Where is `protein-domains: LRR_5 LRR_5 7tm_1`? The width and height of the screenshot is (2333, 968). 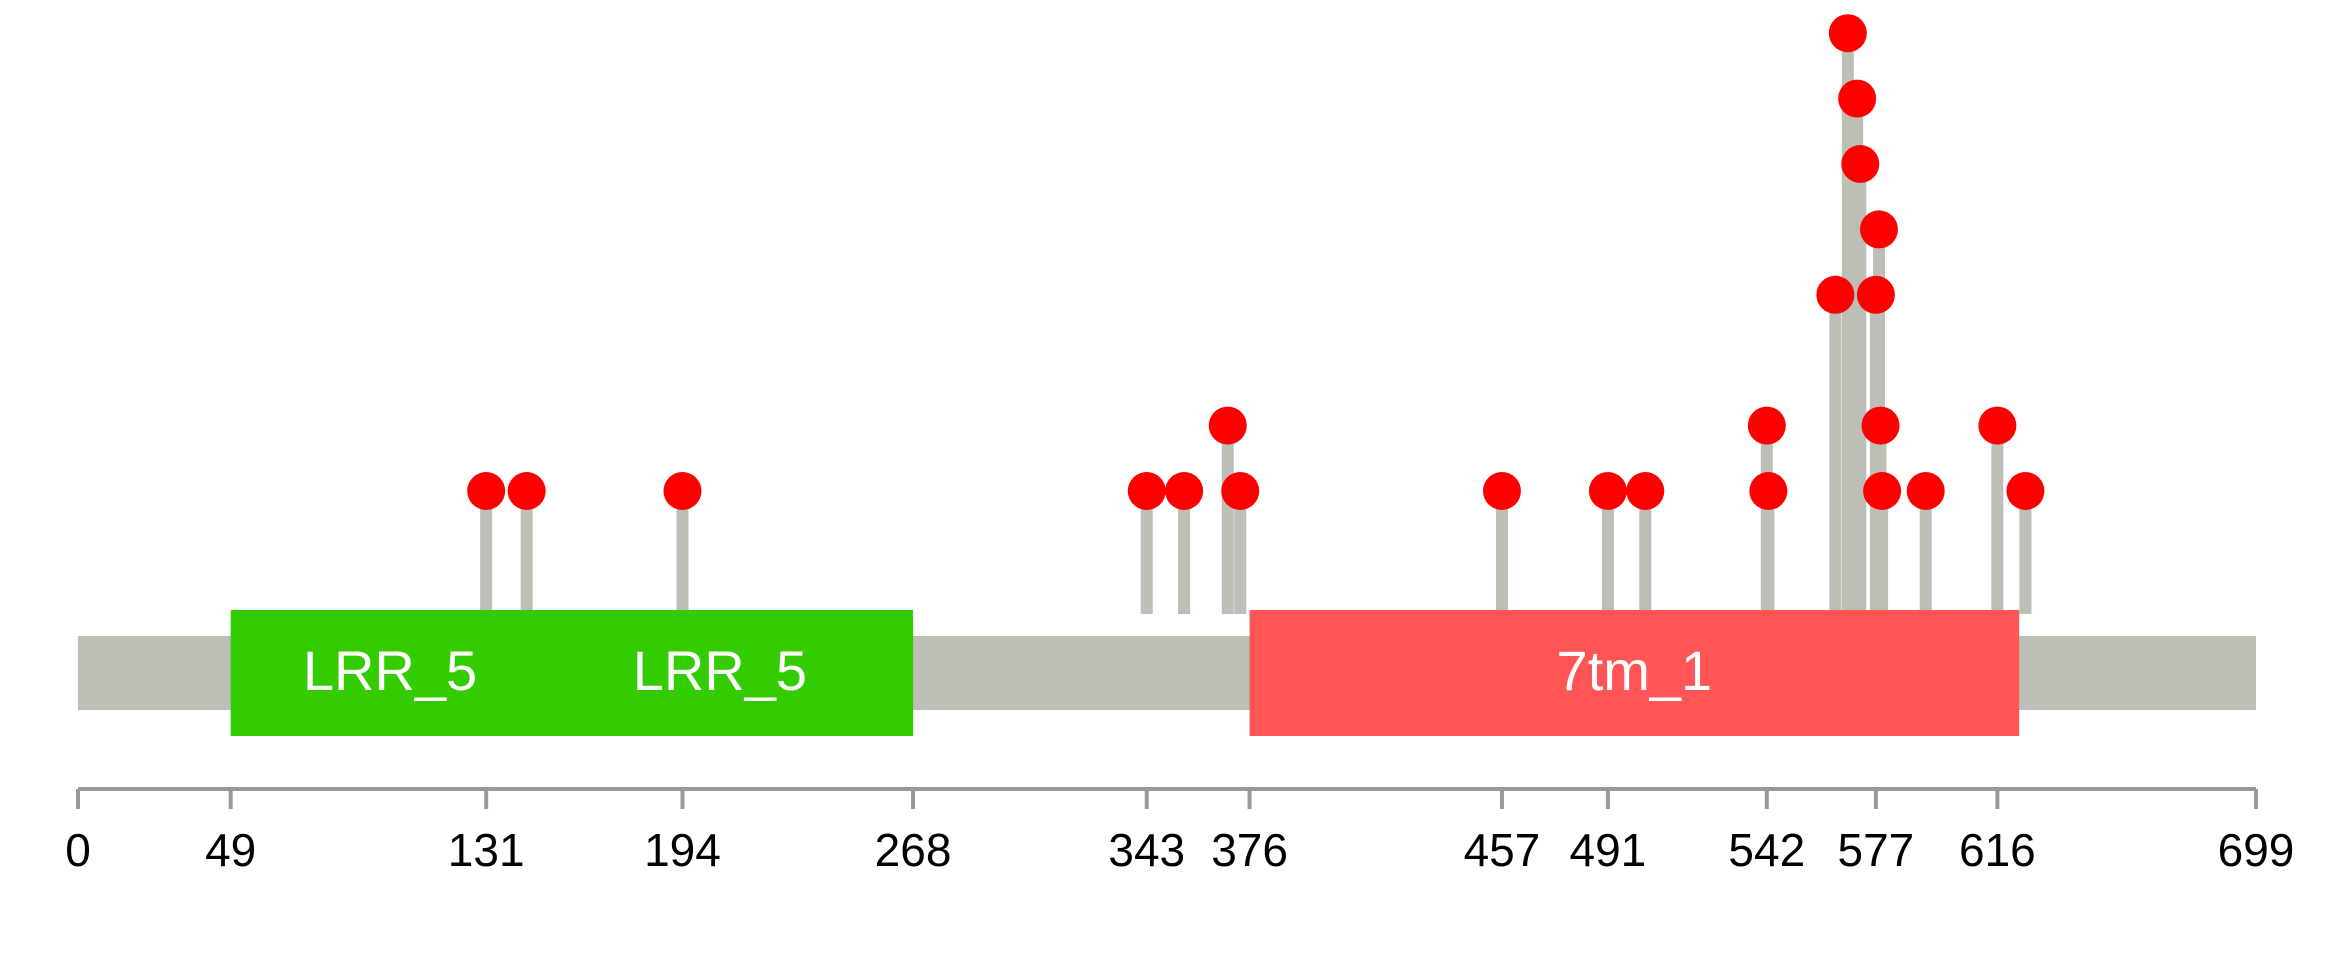
protein-domains: LRR_5 LRR_5 7tm_1 is located at coordinates (1125, 673).